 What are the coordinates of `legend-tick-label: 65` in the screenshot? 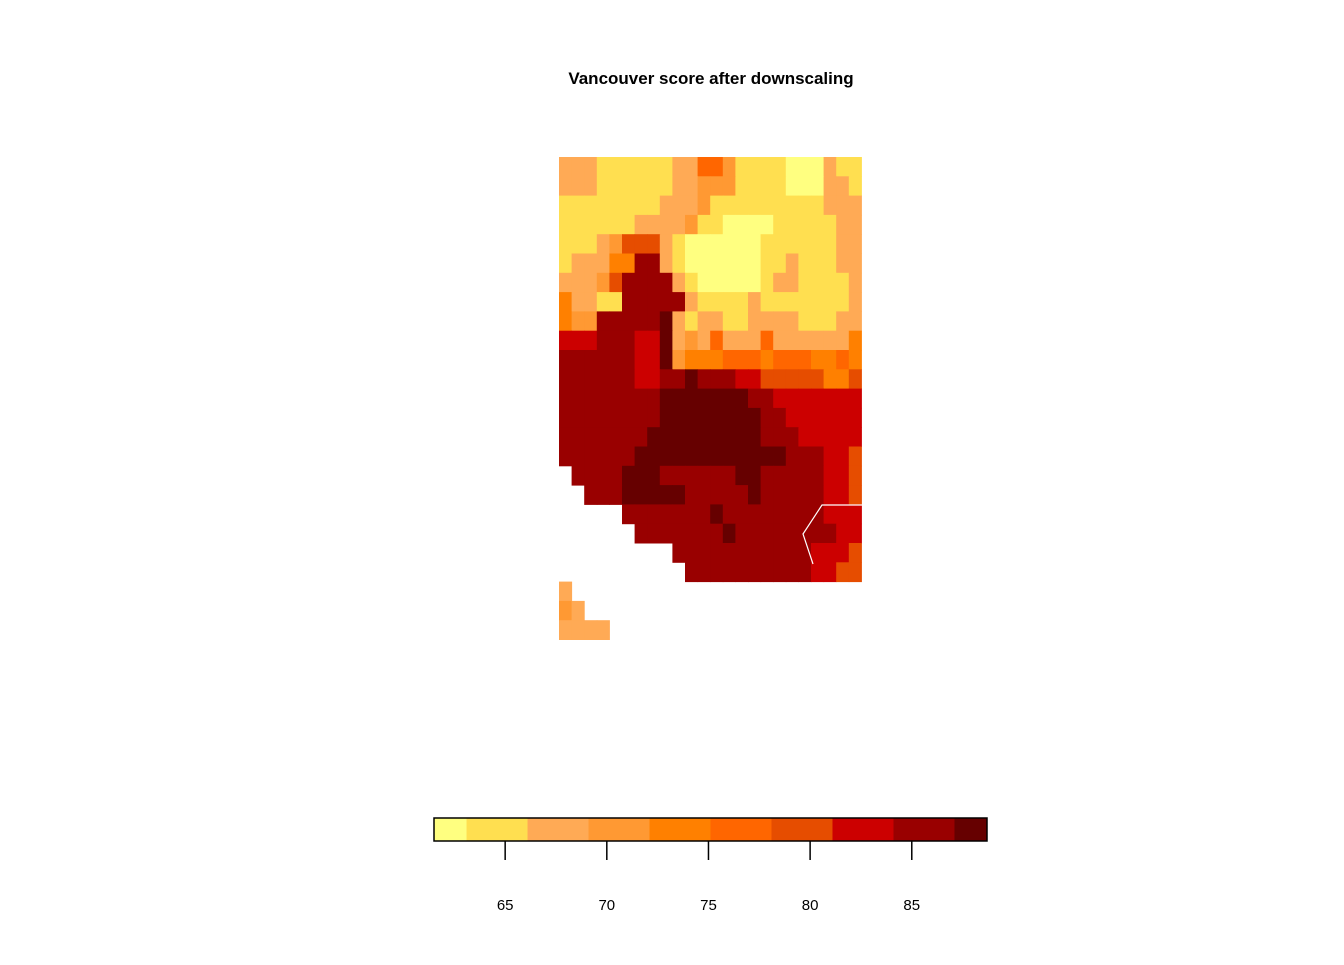 It's located at (505, 905).